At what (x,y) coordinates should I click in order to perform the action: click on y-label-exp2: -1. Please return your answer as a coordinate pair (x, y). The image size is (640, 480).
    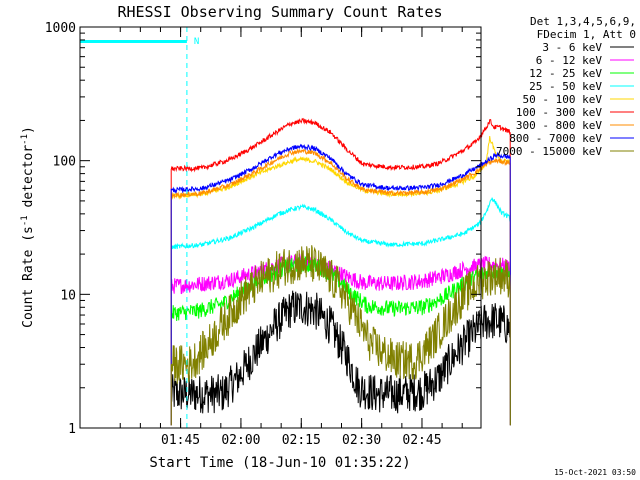
    Looking at the image, I should click on (25, 139).